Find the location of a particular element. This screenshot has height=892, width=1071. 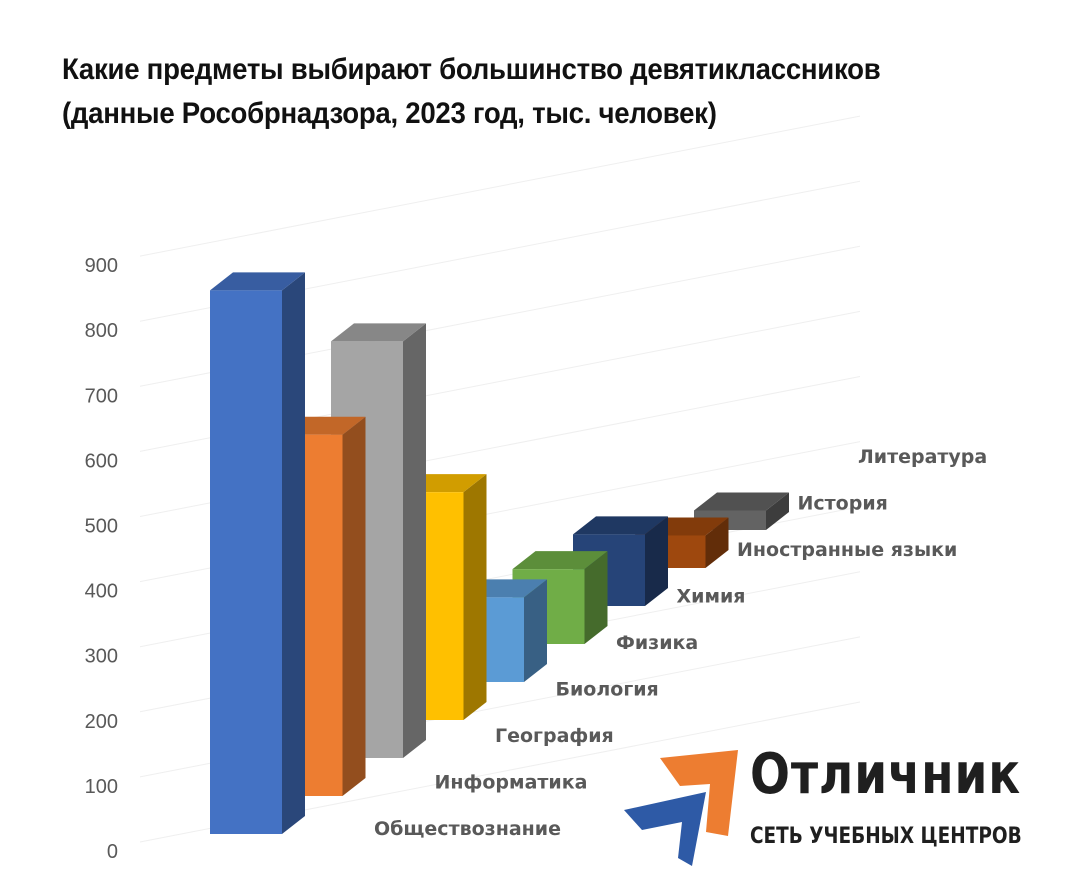

y-axis: 0 100 200 300 400 500 600 700 800 900 is located at coordinates (101, 559).